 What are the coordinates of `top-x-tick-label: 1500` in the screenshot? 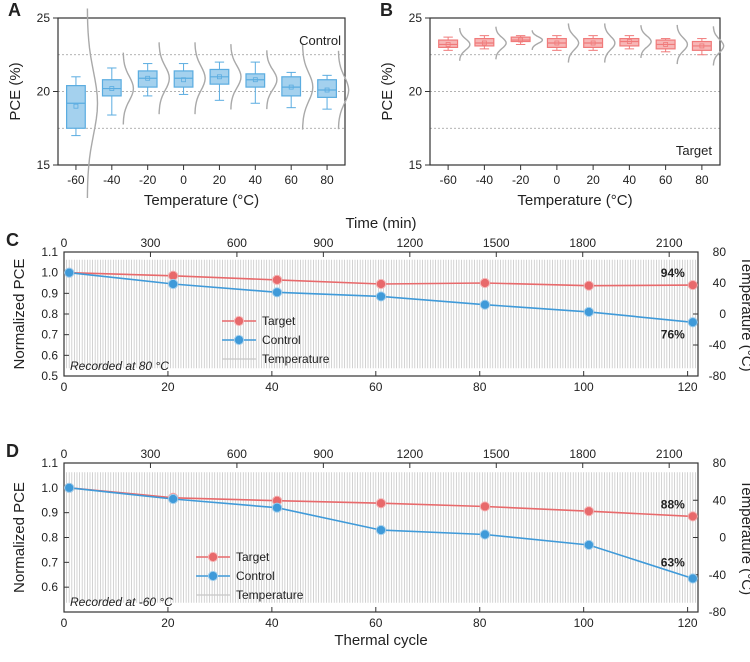 It's located at (496, 243).